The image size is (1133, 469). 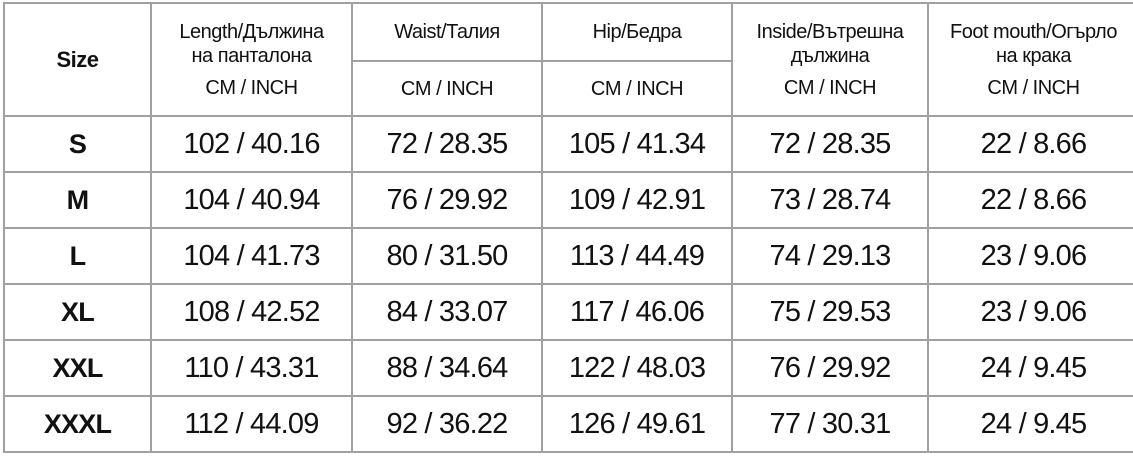 What do you see at coordinates (637, 32) in the screenshot?
I see `header-hip: Hip/Бедра` at bounding box center [637, 32].